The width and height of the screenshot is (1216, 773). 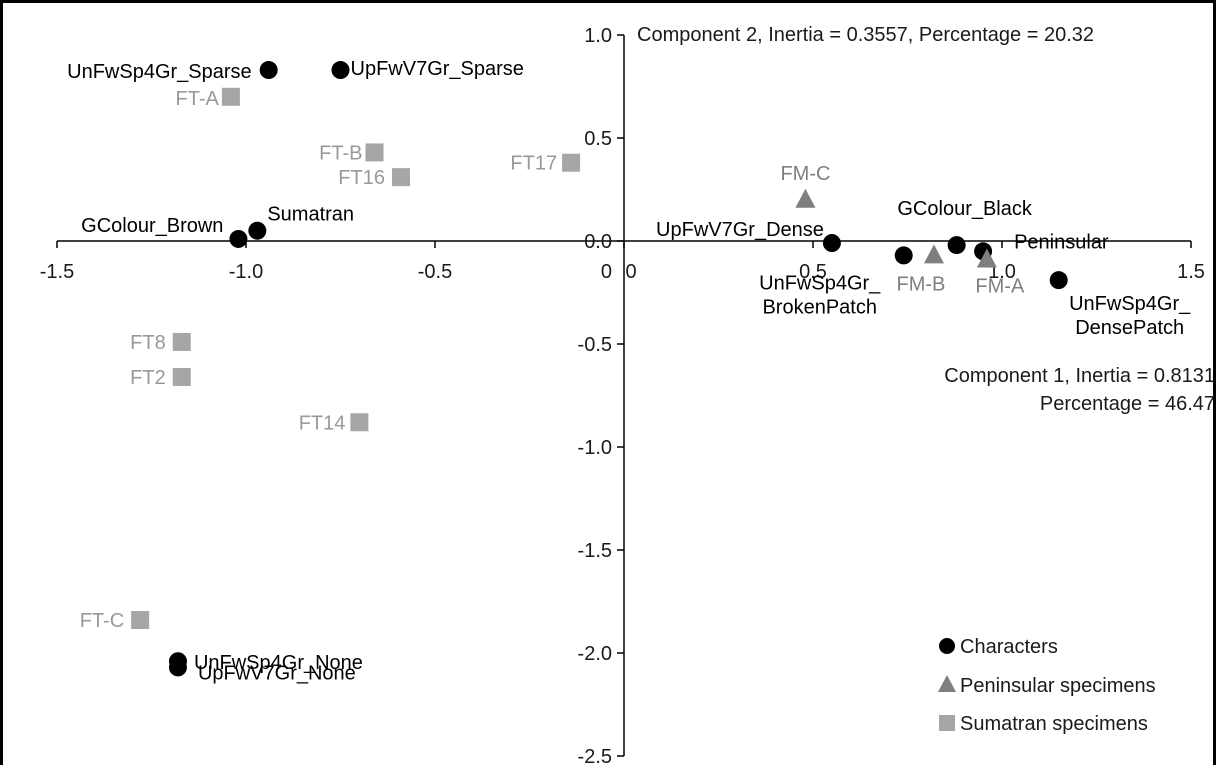 What do you see at coordinates (268, 70) in the screenshot?
I see `point-unfwsp4gr-sparse` at bounding box center [268, 70].